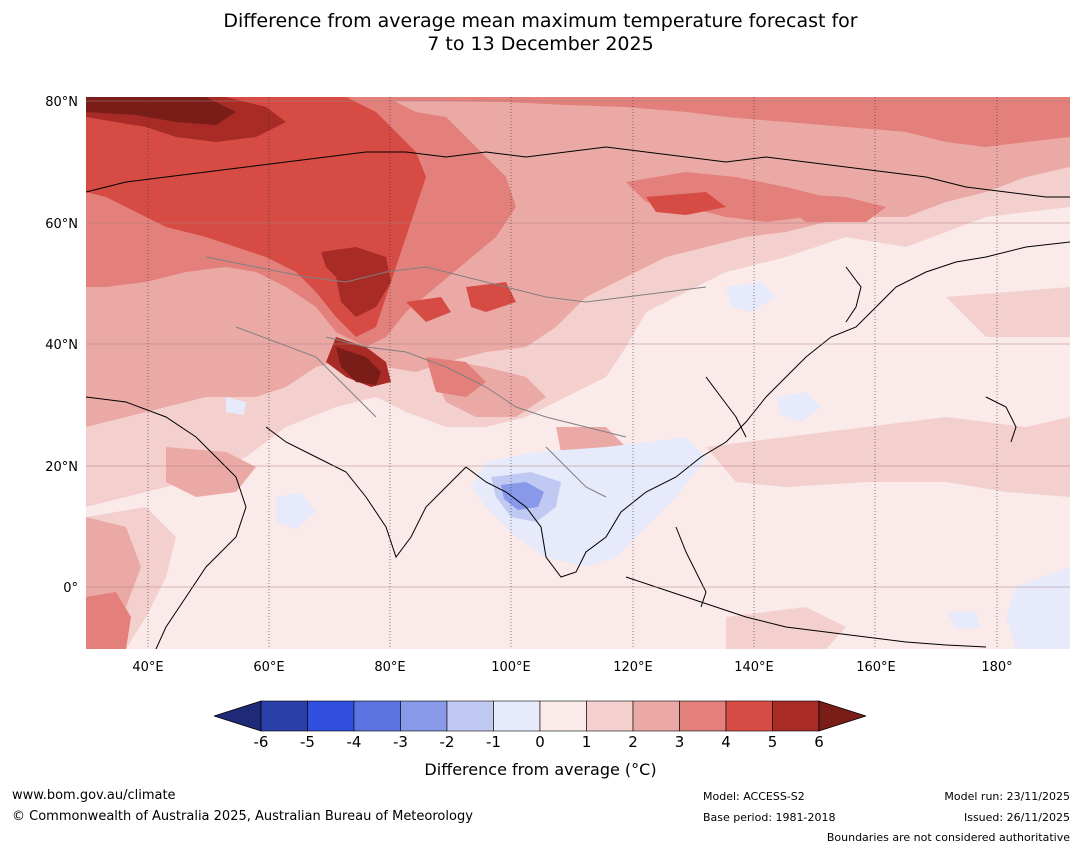 This screenshot has width=1081, height=850. What do you see at coordinates (754, 796) in the screenshot?
I see `model-text: Model: ACCESS-S2` at bounding box center [754, 796].